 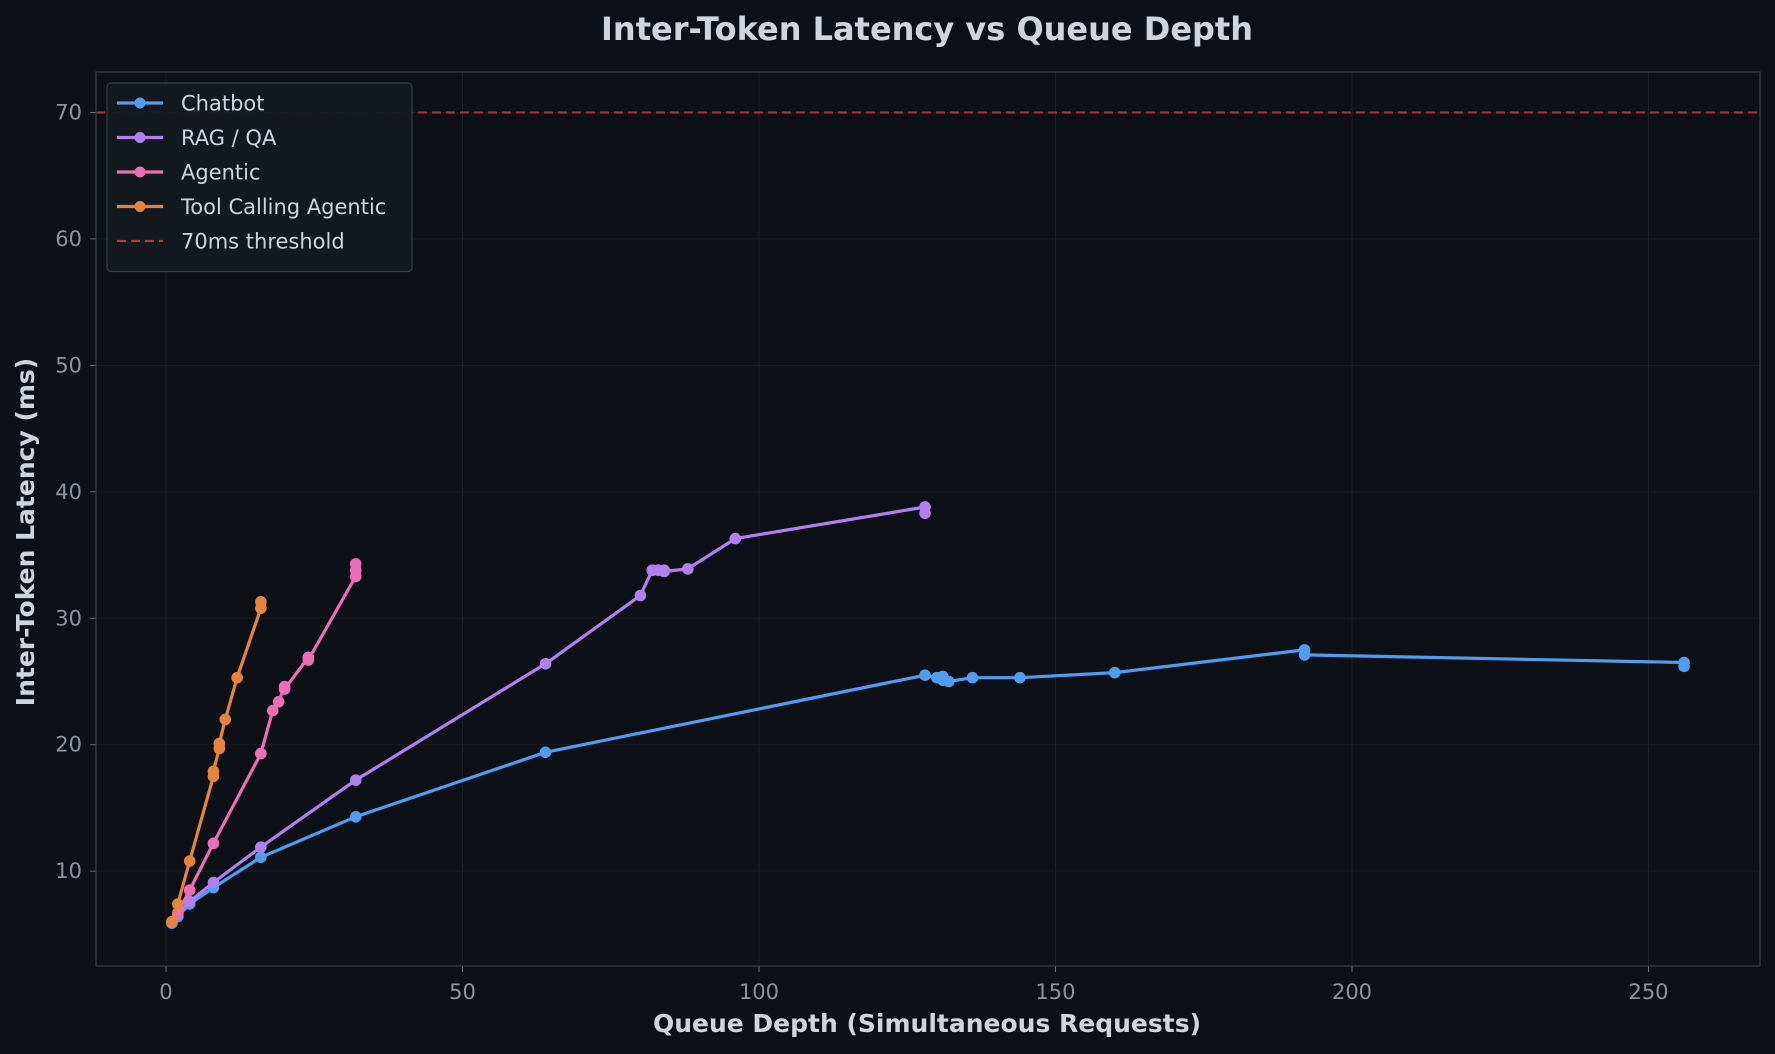 I want to click on x-tick-label: 200, so click(x=1352, y=992).